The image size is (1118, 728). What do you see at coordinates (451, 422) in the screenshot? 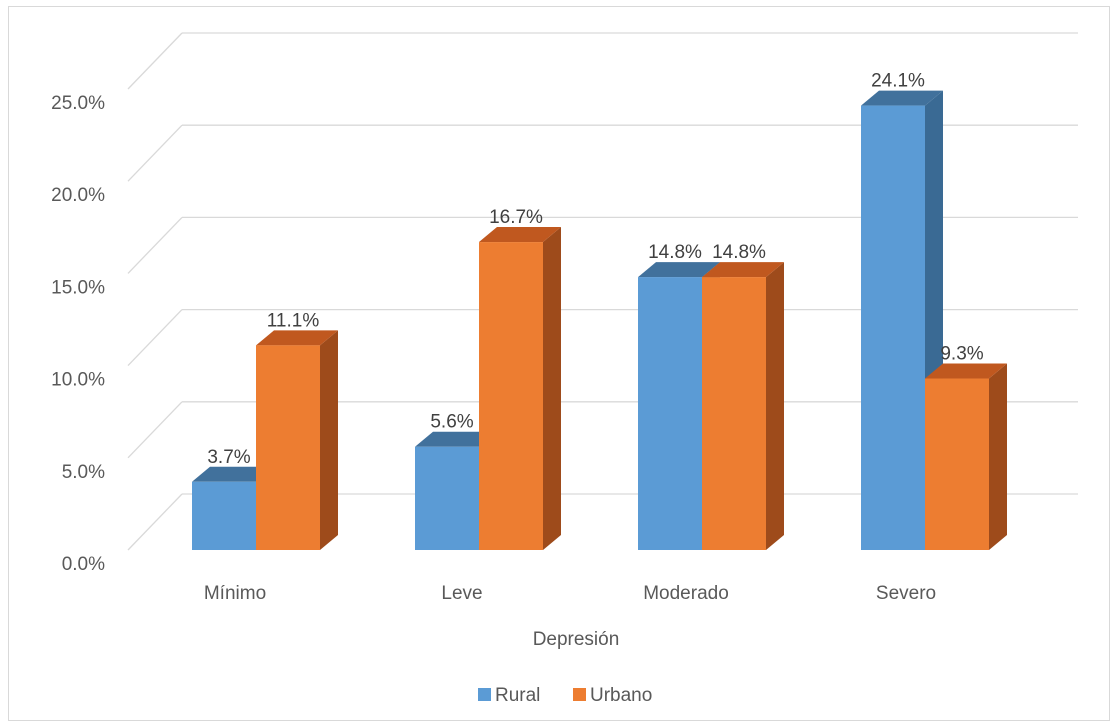
I see `data-label: 5.6%` at bounding box center [451, 422].